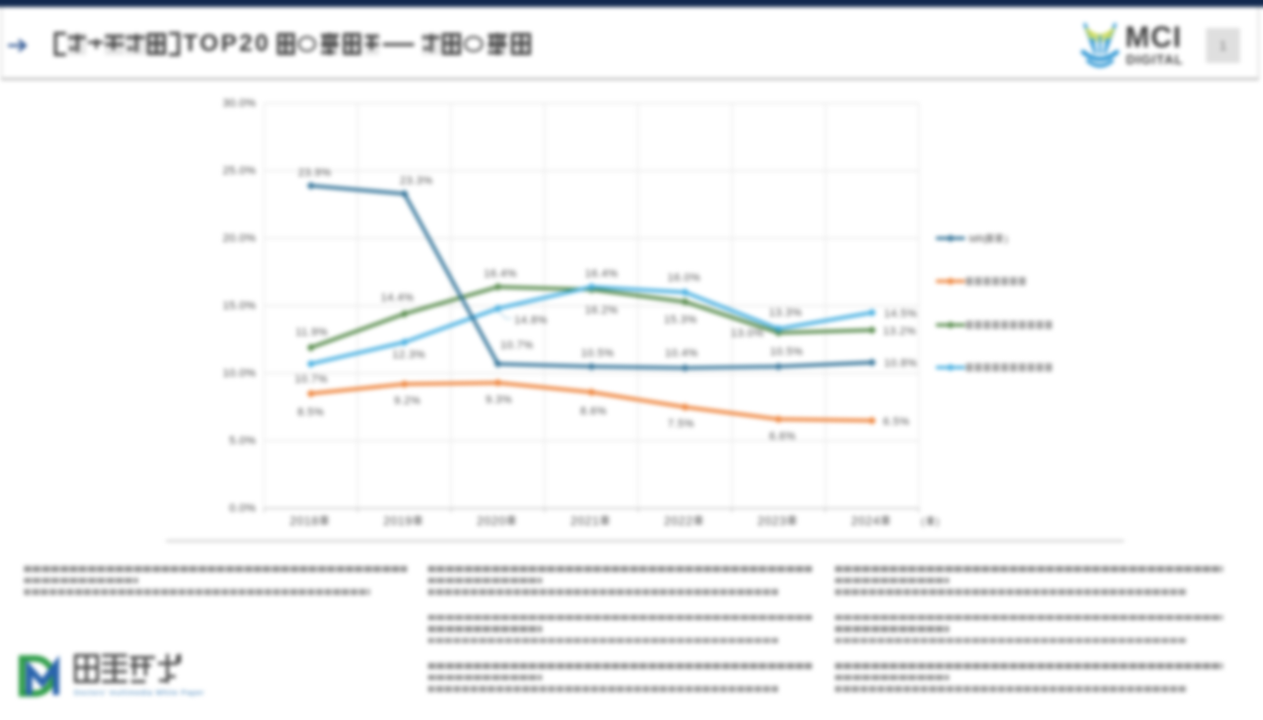 The width and height of the screenshot is (1263, 720). What do you see at coordinates (397, 521) in the screenshot?
I see `svg-text: 2019` at bounding box center [397, 521].